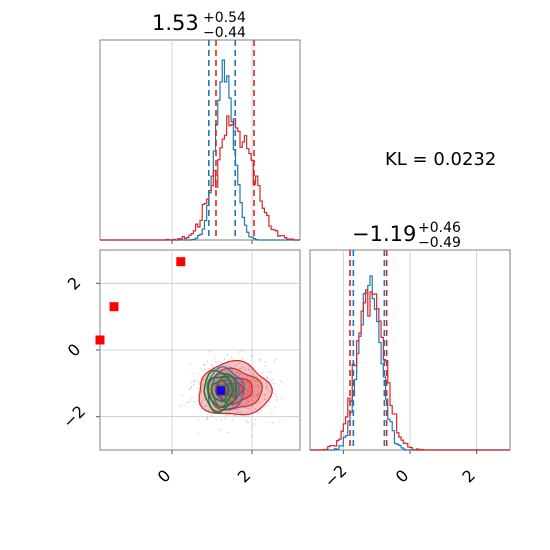  What do you see at coordinates (74, 283) in the screenshot?
I see `tick-label-y: 2` at bounding box center [74, 283].